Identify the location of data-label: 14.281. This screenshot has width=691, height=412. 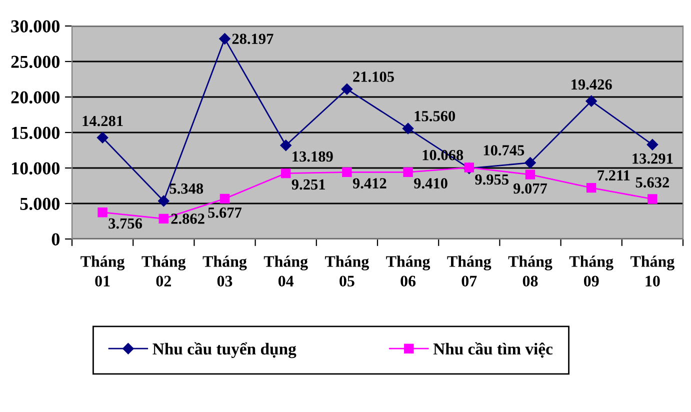
(102, 121).